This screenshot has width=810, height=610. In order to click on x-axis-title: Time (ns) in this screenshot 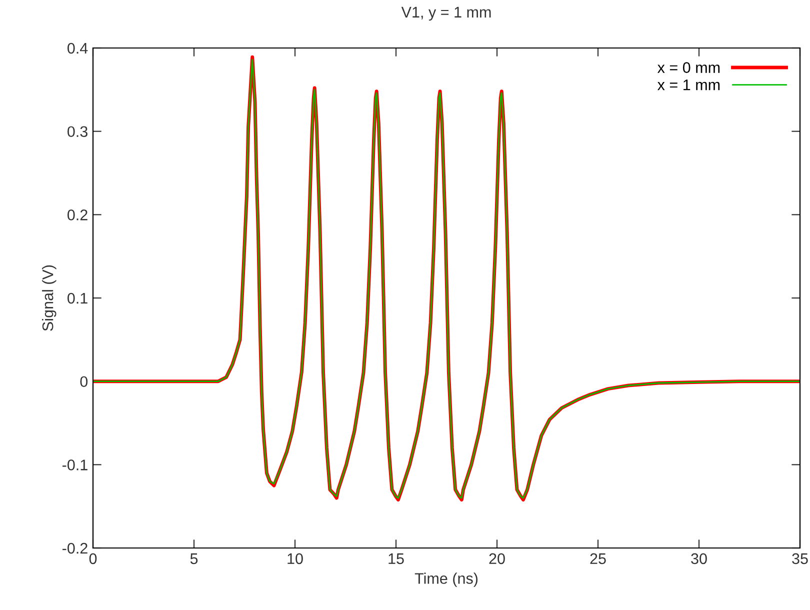, I will do `click(446, 579)`.